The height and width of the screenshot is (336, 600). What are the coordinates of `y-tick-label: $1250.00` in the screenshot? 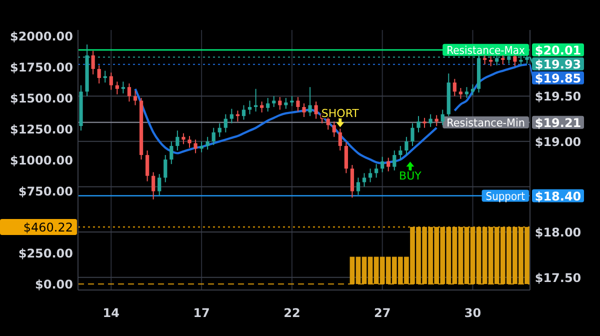 It's located at (41, 129).